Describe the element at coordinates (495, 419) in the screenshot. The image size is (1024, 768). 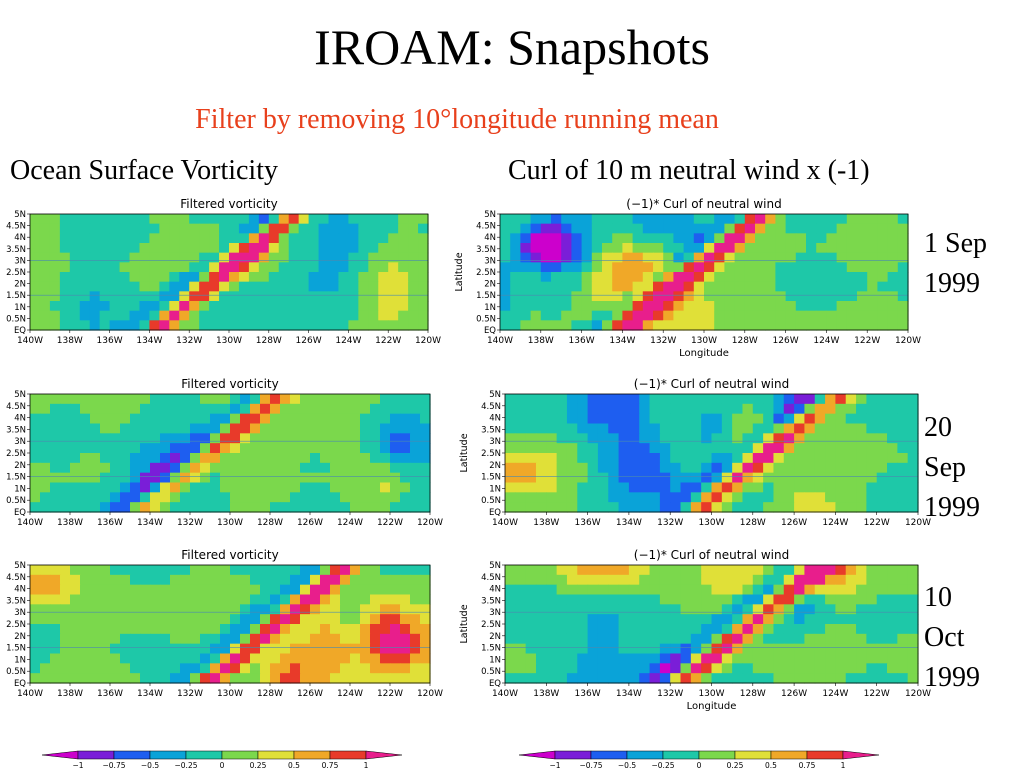
I see `y-tick-label: 4N` at that location.